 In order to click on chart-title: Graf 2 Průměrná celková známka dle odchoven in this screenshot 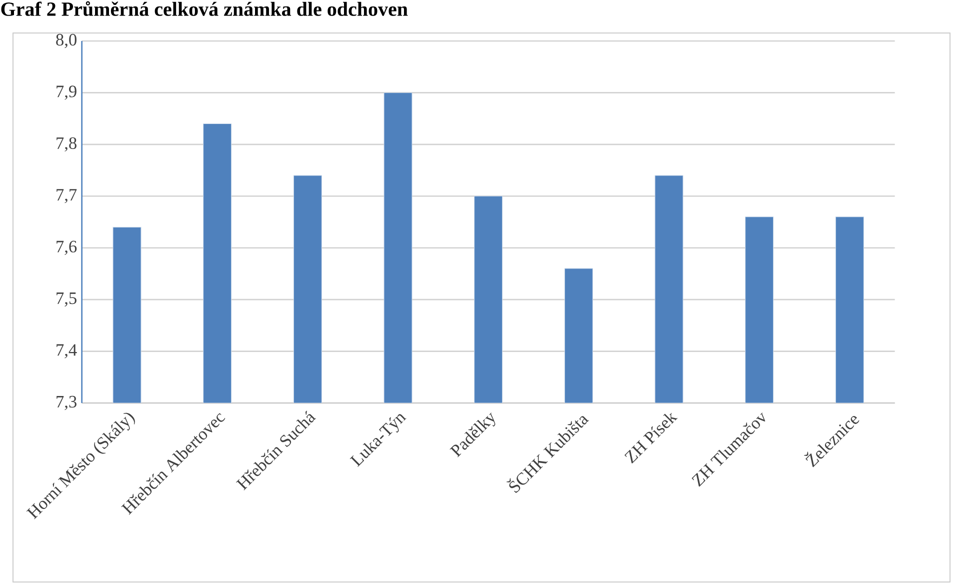, I will do `click(204, 8)`.